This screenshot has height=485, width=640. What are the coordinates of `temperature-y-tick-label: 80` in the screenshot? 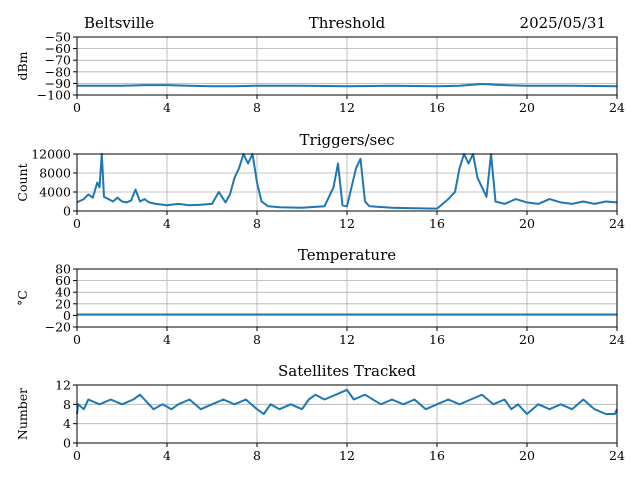 It's located at (63, 269).